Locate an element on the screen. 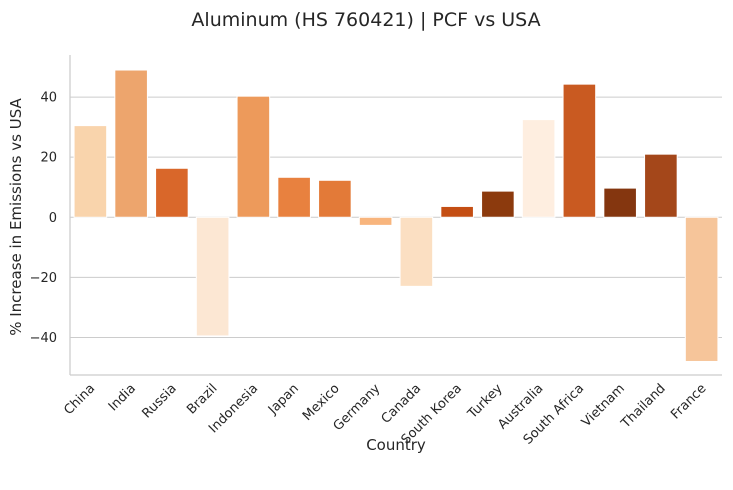 Image resolution: width=733 pixels, height=490 pixels. bar-japan is located at coordinates (294, 197).